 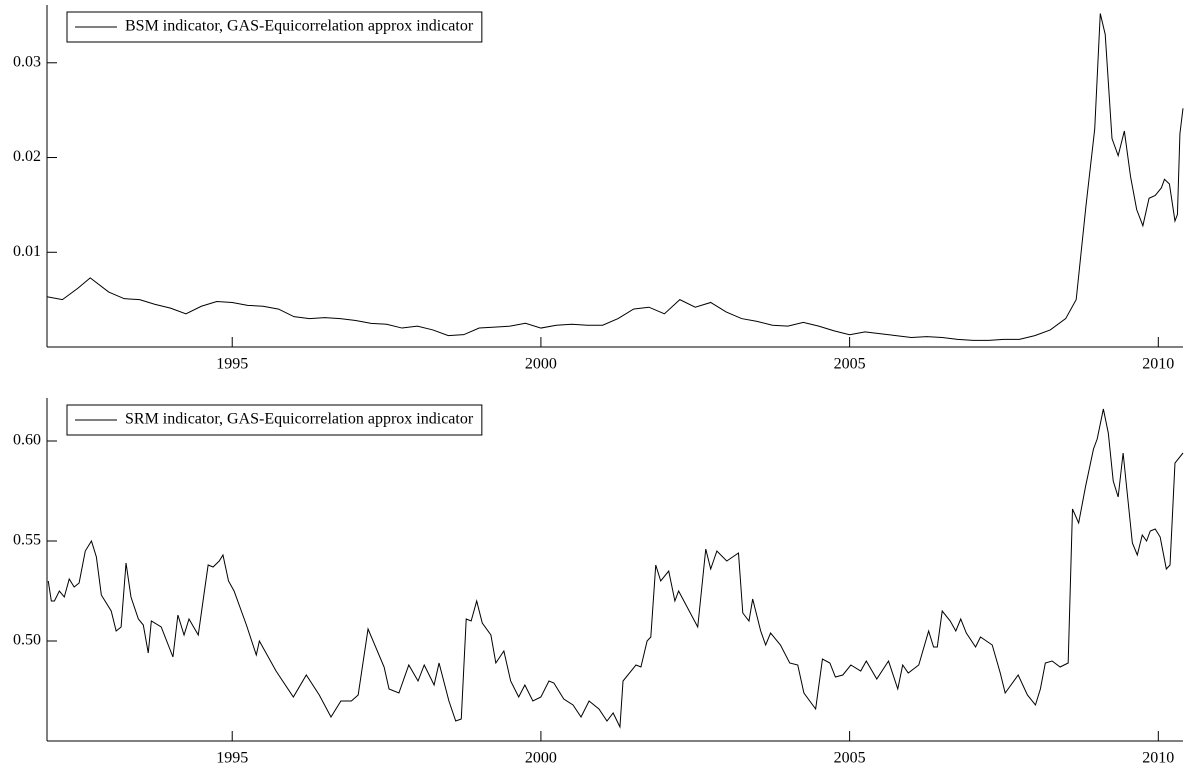 What do you see at coordinates (27, 251) in the screenshot?
I see `y-tick-label: 0.01` at bounding box center [27, 251].